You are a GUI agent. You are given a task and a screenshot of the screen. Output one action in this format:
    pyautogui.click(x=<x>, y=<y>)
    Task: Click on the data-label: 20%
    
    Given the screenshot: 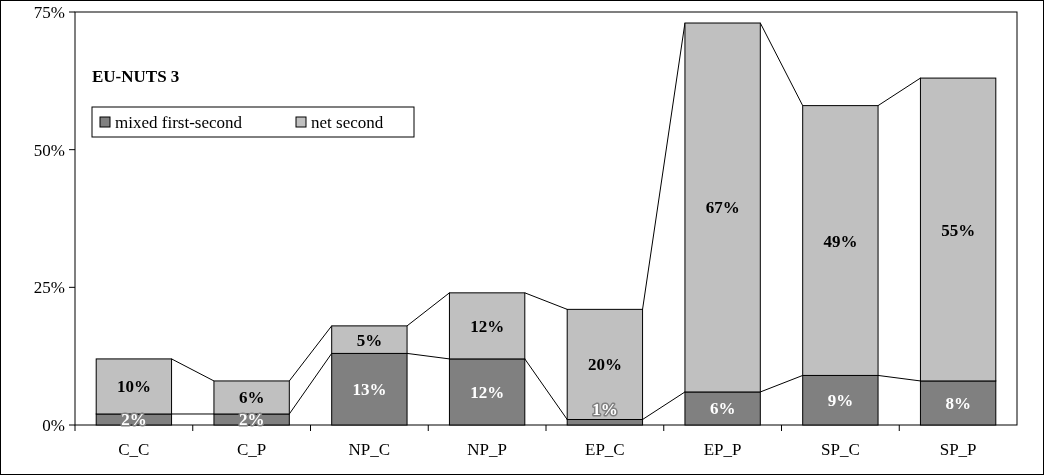 What is the action you would take?
    pyautogui.click(x=604, y=365)
    